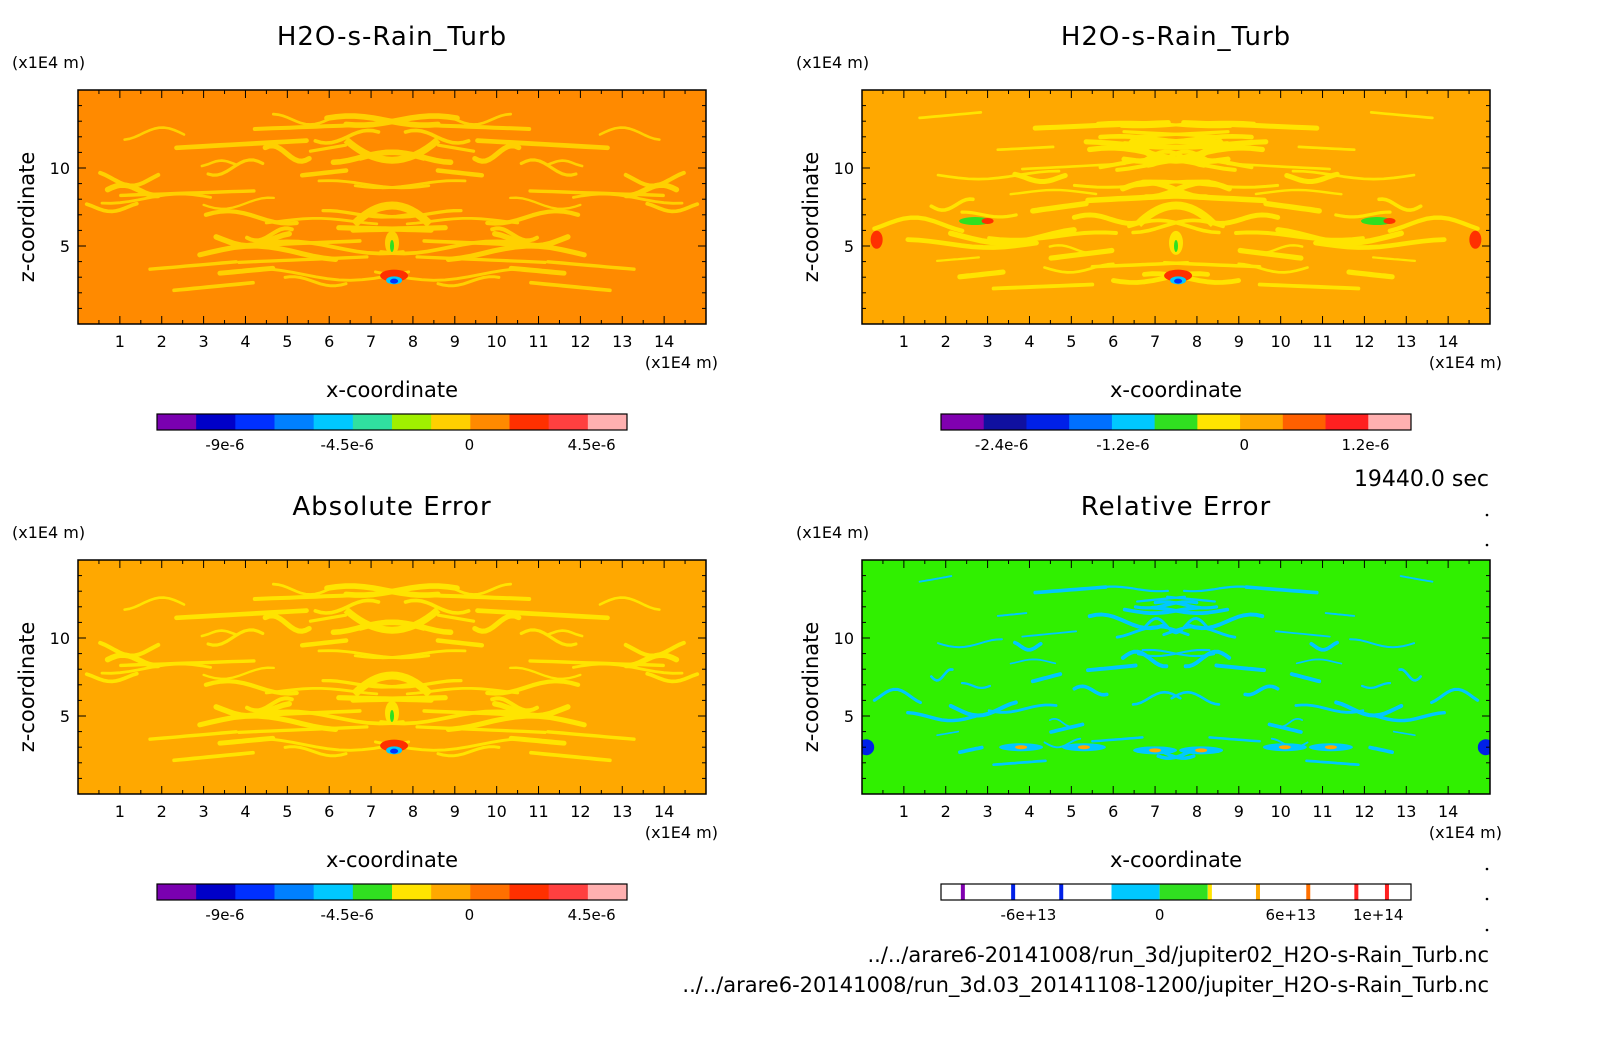 Image resolution: width=1604 pixels, height=1054 pixels. Describe the element at coordinates (538, 341) in the screenshot. I see `x-tick-label: 11` at that location.